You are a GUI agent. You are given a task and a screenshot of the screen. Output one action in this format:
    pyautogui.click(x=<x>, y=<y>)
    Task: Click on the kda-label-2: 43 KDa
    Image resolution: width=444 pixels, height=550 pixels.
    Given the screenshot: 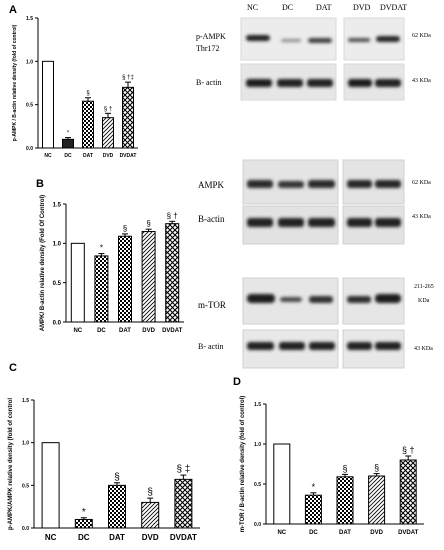 What is the action you would take?
    pyautogui.click(x=421, y=81)
    